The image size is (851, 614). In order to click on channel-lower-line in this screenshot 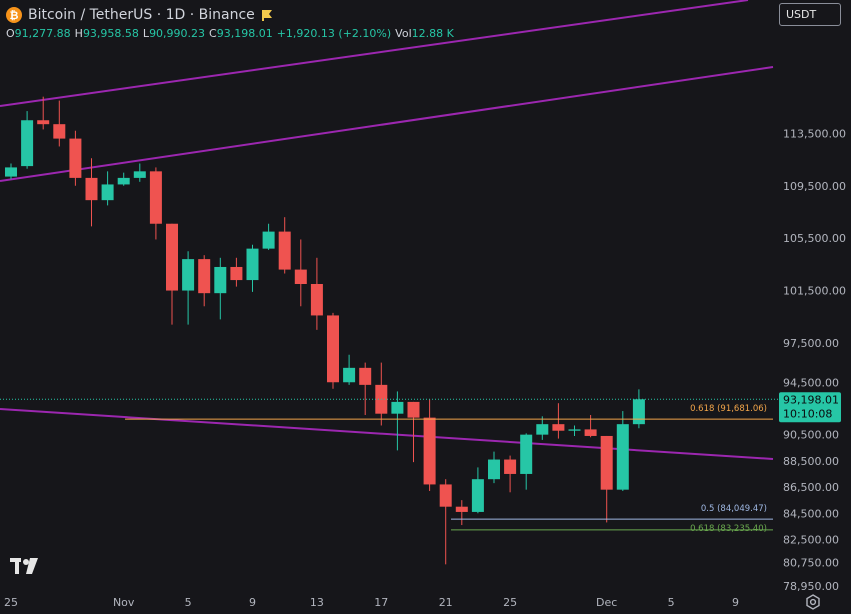, I will do `click(387, 434)`.